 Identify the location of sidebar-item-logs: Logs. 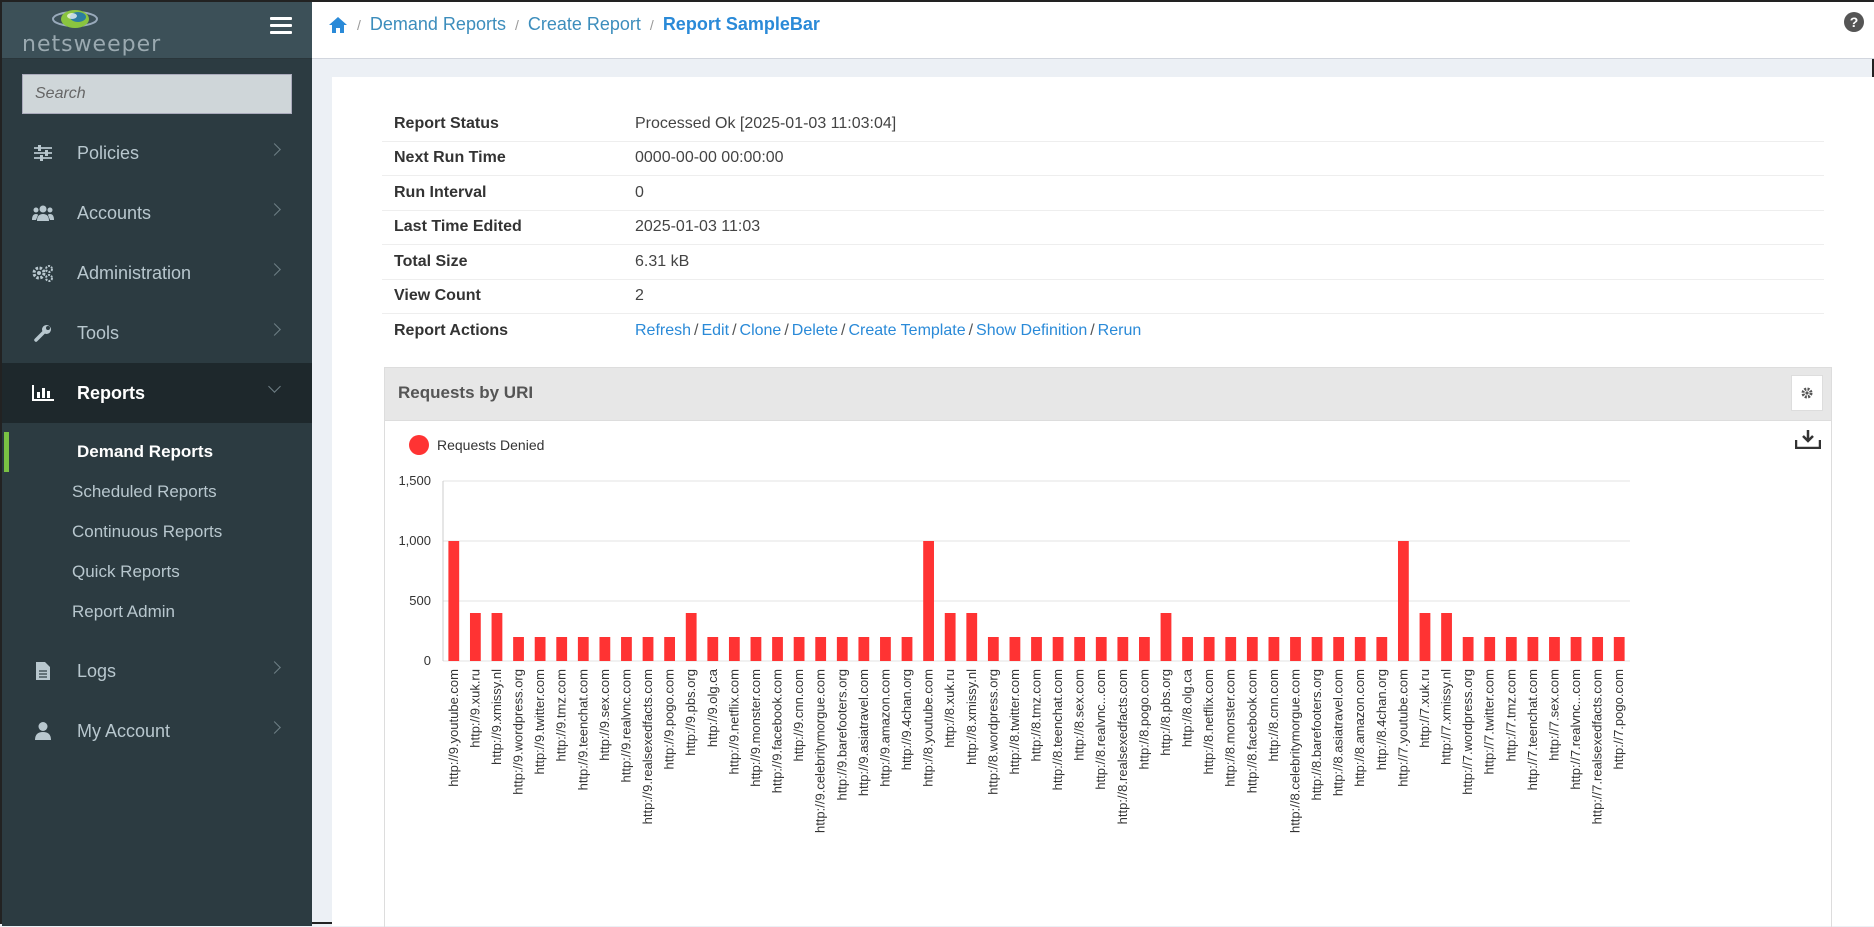
(157, 671).